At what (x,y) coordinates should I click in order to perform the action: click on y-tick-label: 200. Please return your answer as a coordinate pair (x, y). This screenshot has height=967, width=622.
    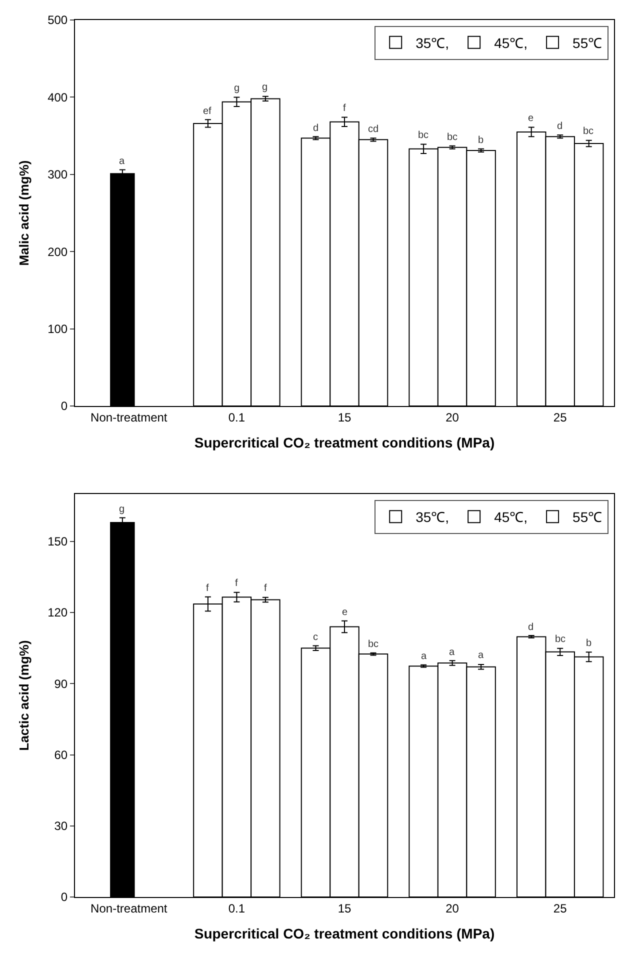
    Looking at the image, I should click on (58, 251).